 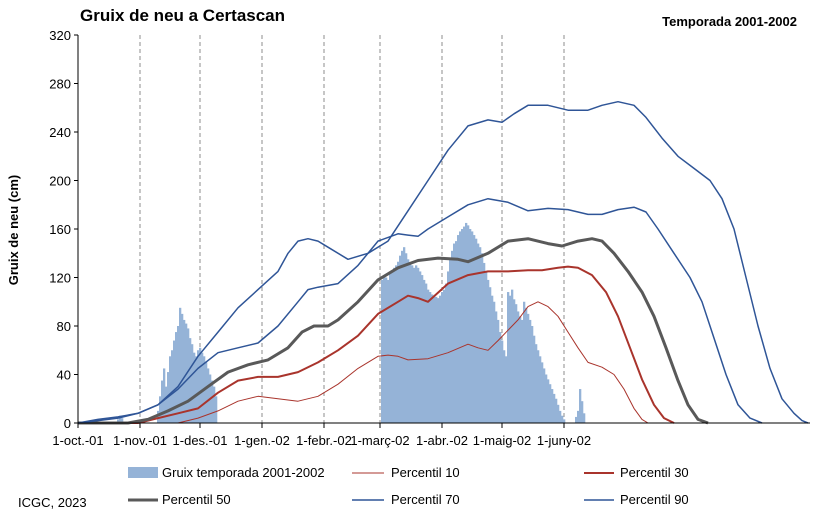 I want to click on y-tick-label-4: 160, so click(x=60, y=229).